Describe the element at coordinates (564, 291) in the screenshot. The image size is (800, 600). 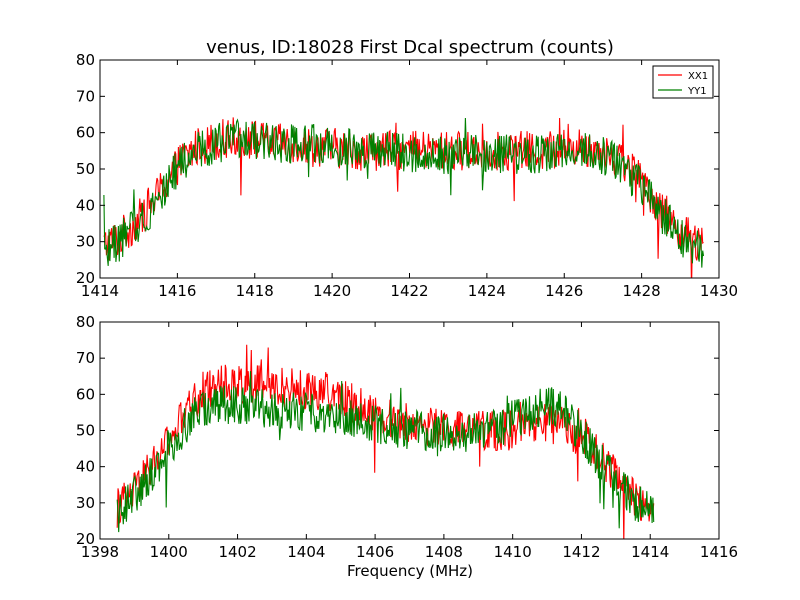
I see `x-tick-label: 1426` at that location.